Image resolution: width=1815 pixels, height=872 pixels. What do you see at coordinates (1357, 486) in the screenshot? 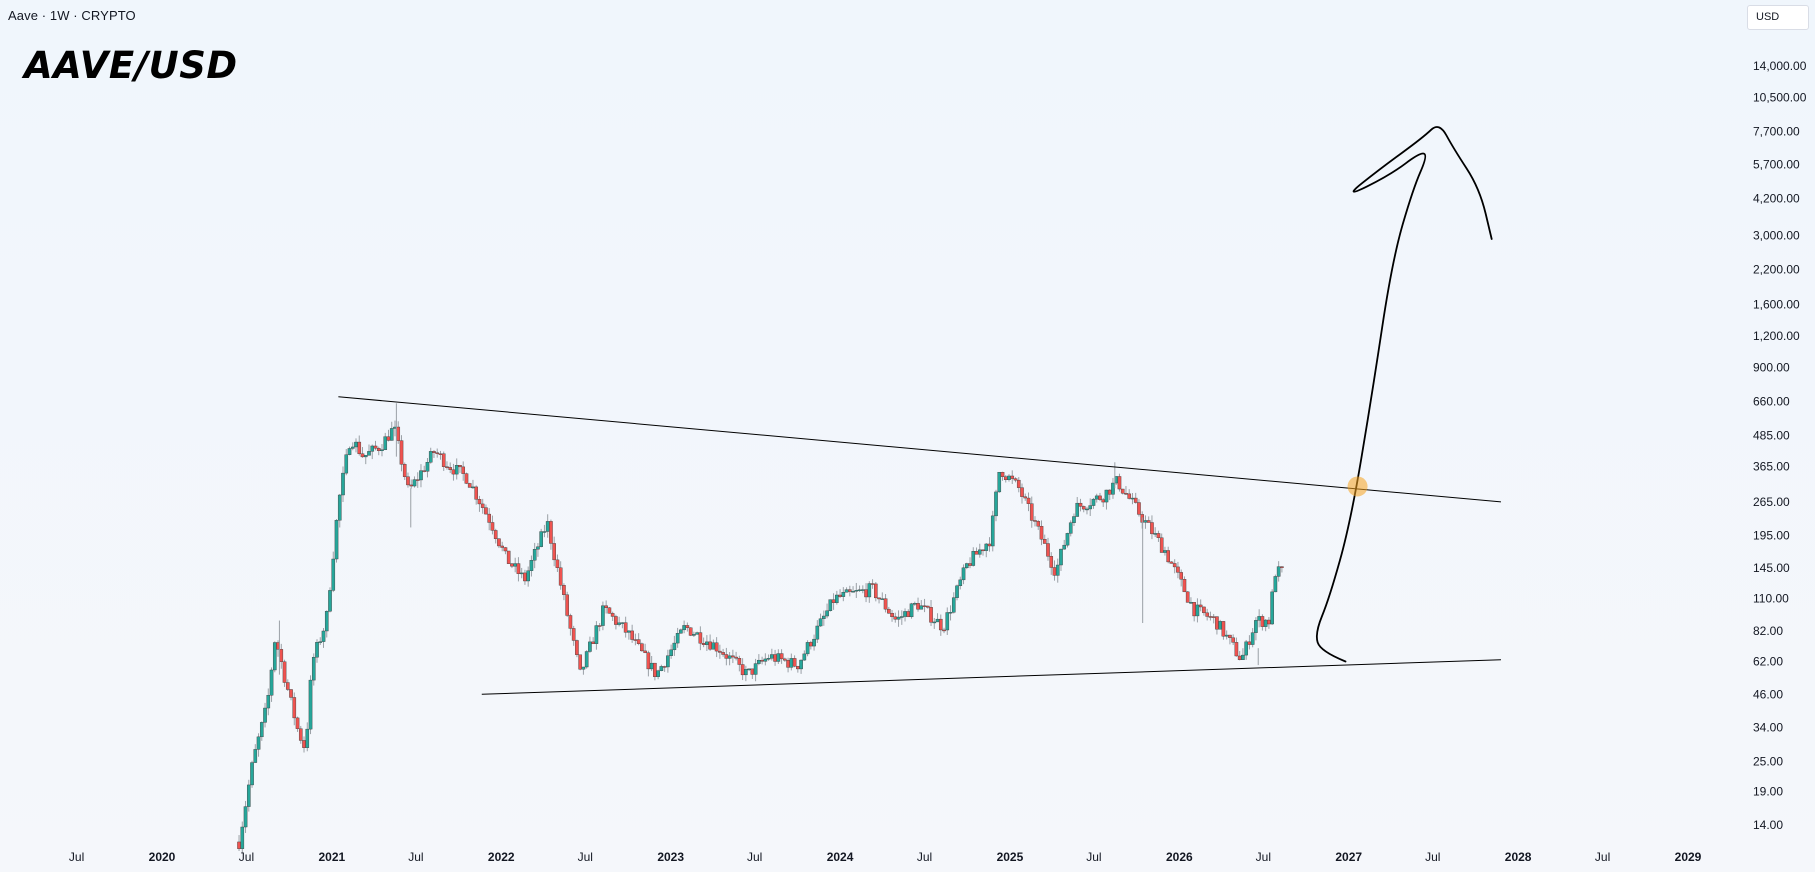
I see `breakout-marker` at bounding box center [1357, 486].